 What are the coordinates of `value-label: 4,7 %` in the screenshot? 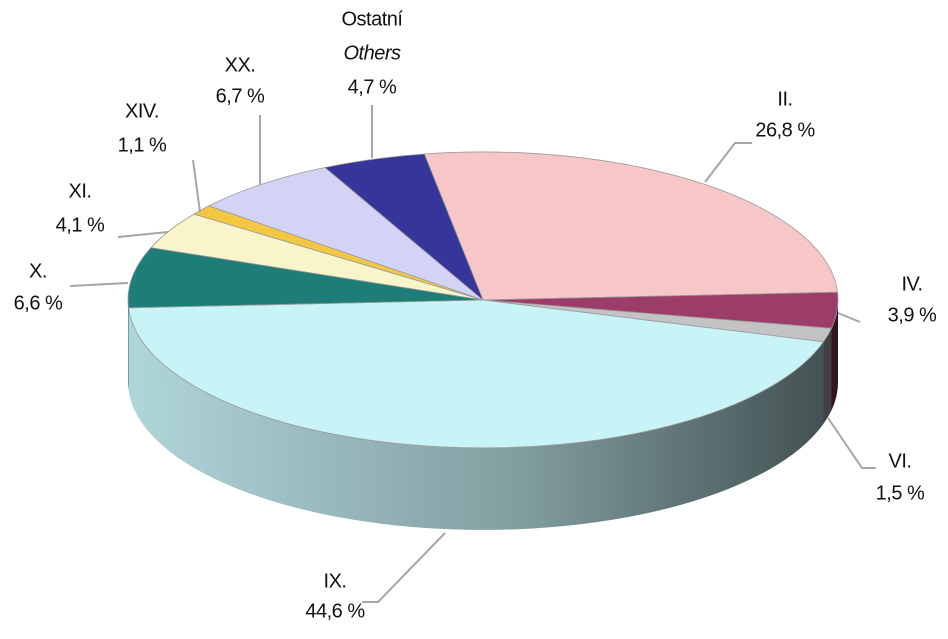 It's located at (372, 87).